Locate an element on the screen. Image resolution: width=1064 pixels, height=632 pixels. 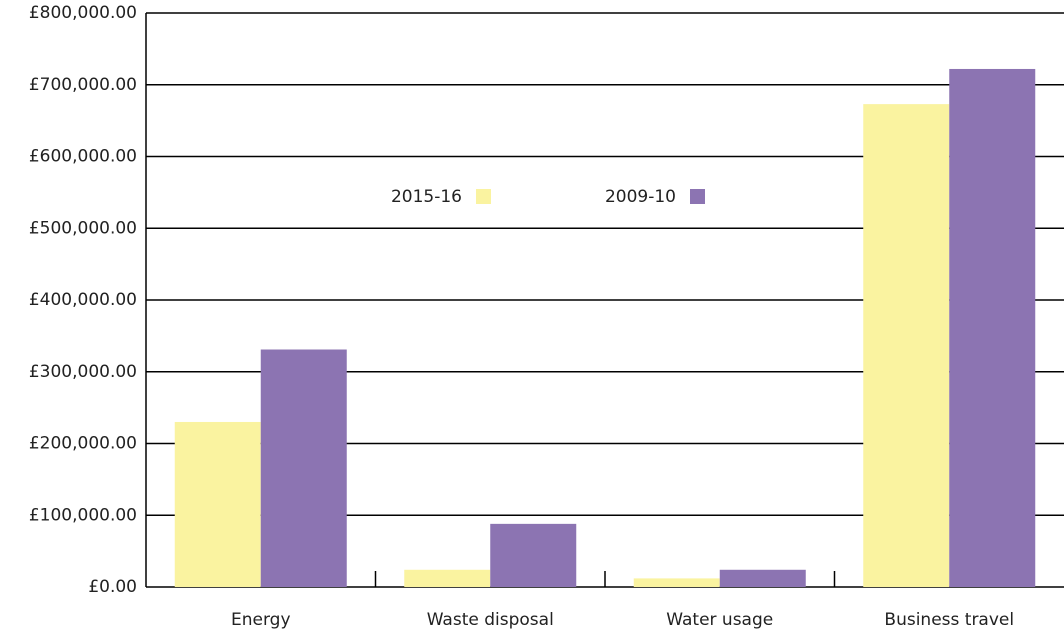
legend-label: 2015-16 is located at coordinates (426, 197).